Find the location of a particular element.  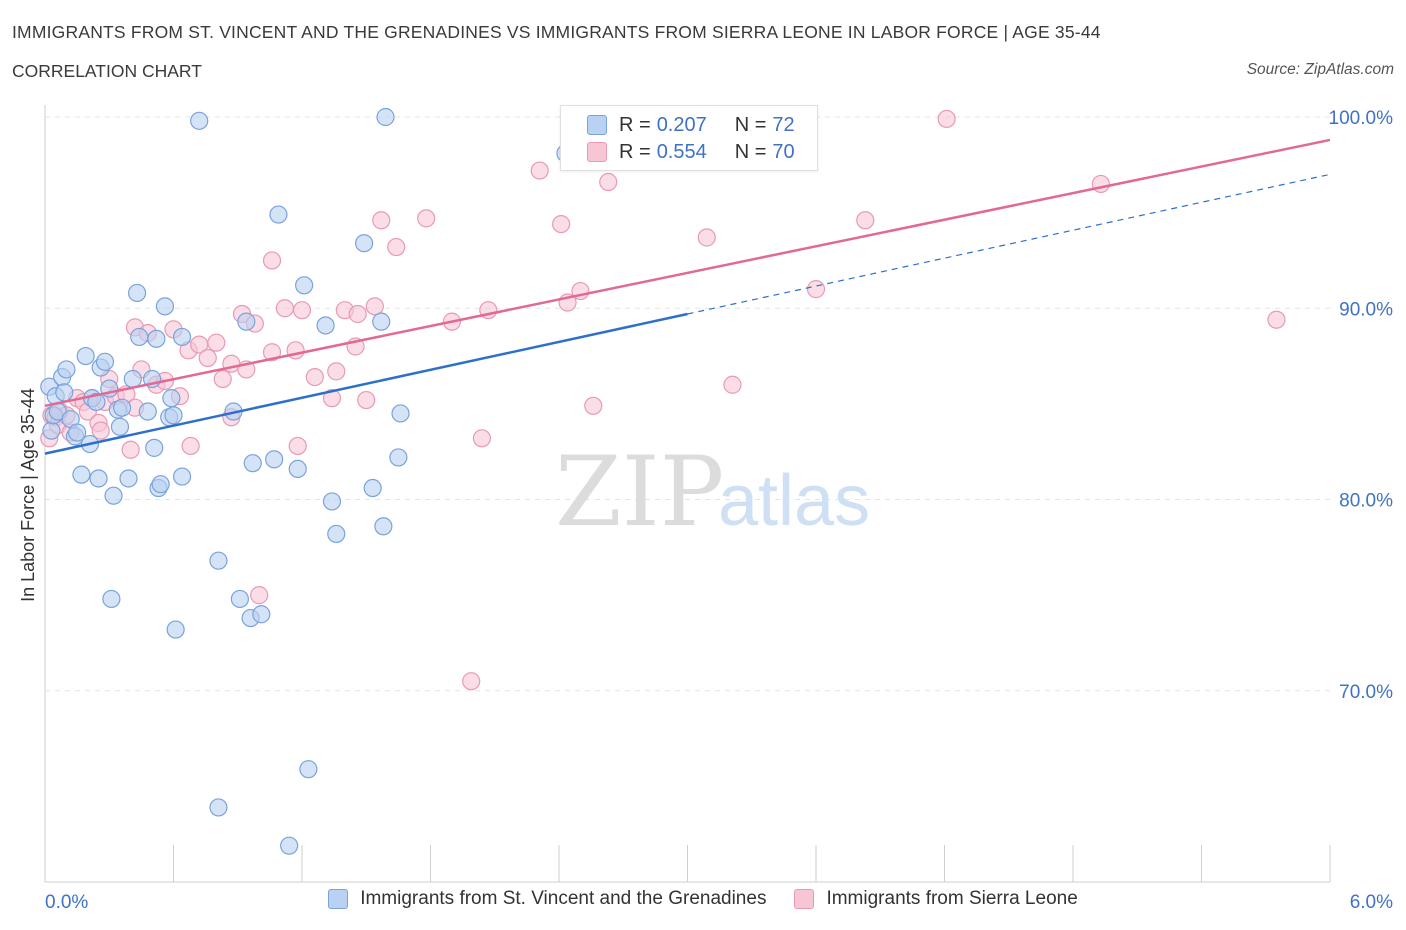

x-tick-label: 0.0% is located at coordinates (66, 902).